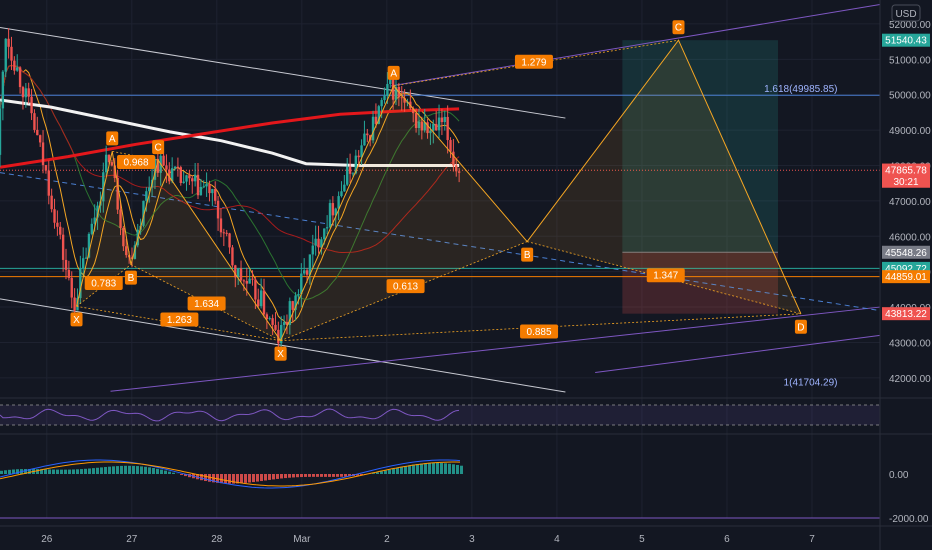 Image resolution: width=932 pixels, height=550 pixels. I want to click on price-tag, so click(906, 314).